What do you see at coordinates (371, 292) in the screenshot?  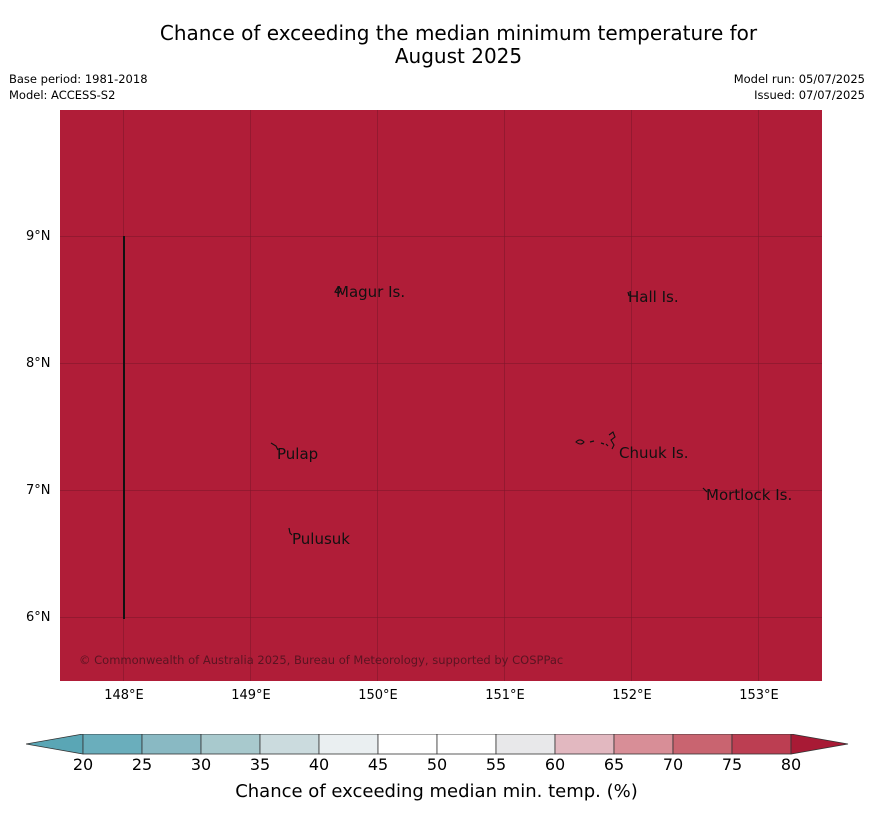 I see `place-label-magur: Magur Is.` at bounding box center [371, 292].